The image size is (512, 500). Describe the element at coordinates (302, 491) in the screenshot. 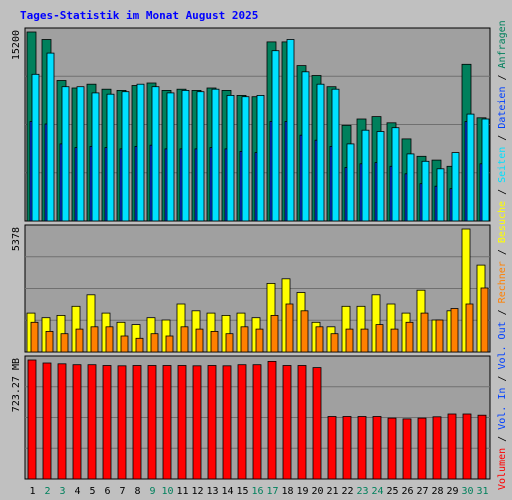

I see `x-tick-label: 19` at that location.